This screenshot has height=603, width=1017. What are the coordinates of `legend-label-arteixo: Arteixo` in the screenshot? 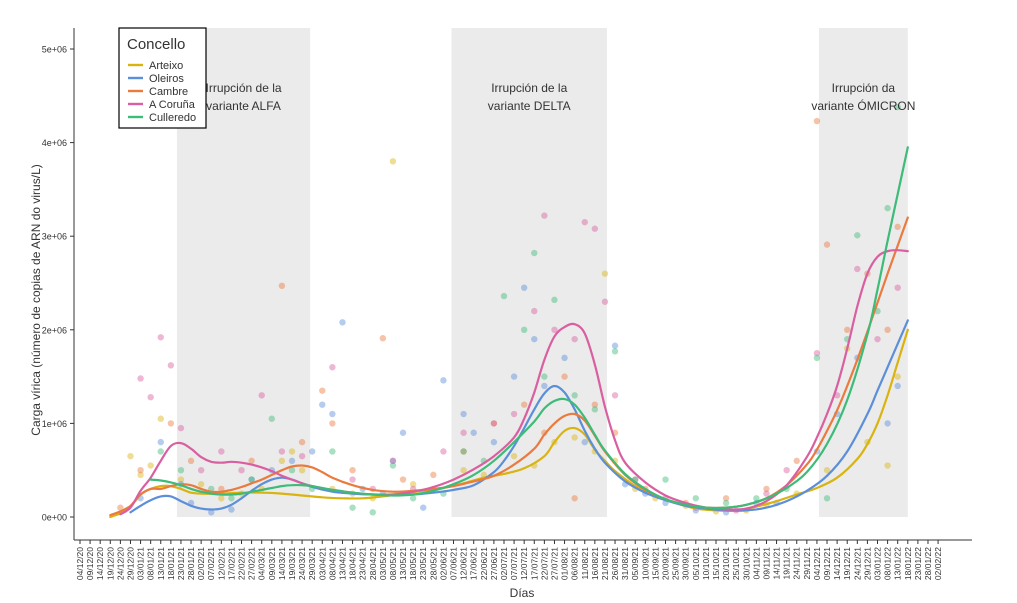 It's located at (166, 66).